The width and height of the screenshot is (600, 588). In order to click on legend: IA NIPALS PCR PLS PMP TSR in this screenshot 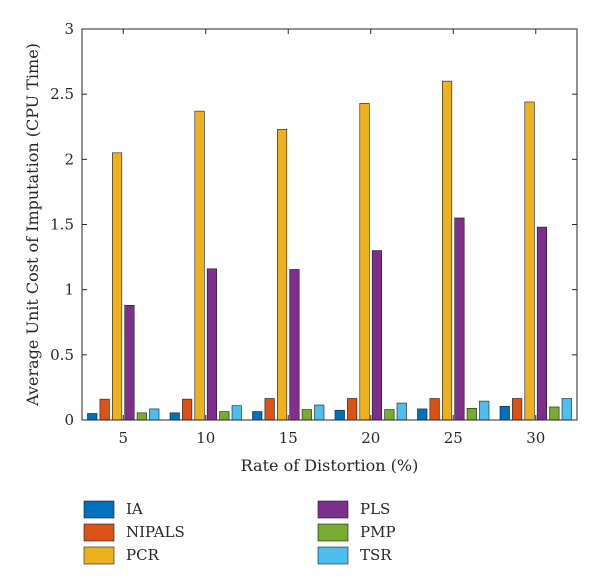, I will do `click(239, 532)`.